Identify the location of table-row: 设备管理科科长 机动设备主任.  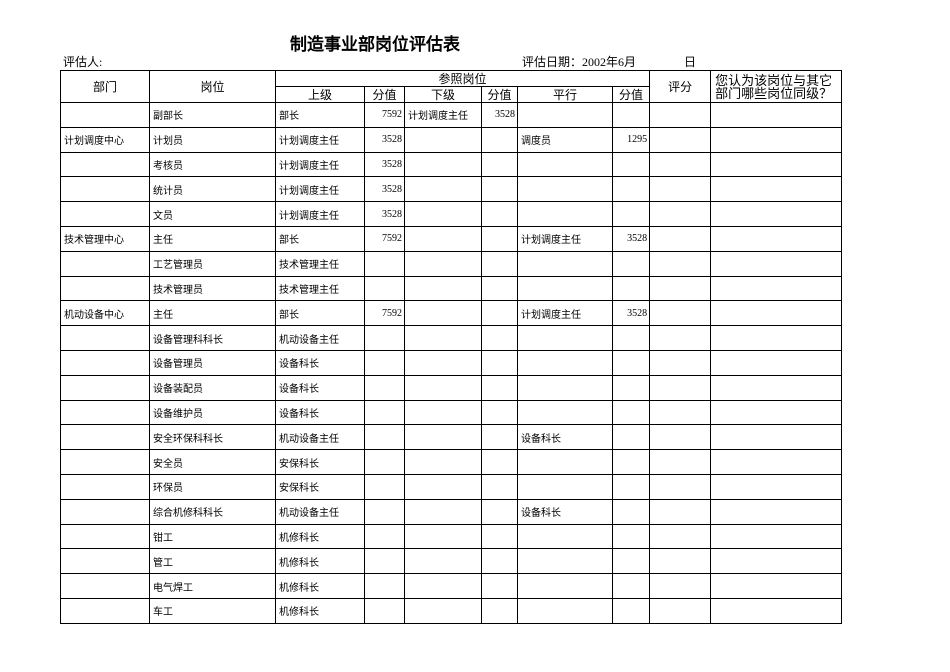
(451, 338).